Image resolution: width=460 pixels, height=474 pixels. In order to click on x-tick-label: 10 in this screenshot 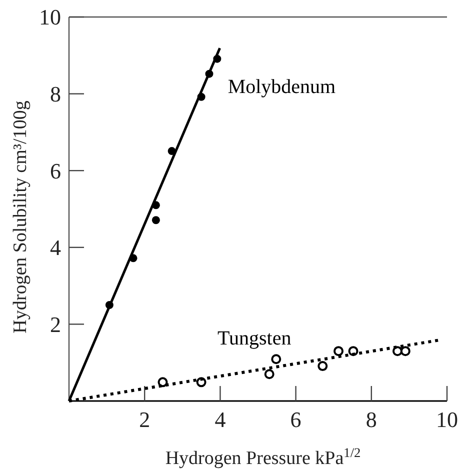, I will do `click(447, 419)`.